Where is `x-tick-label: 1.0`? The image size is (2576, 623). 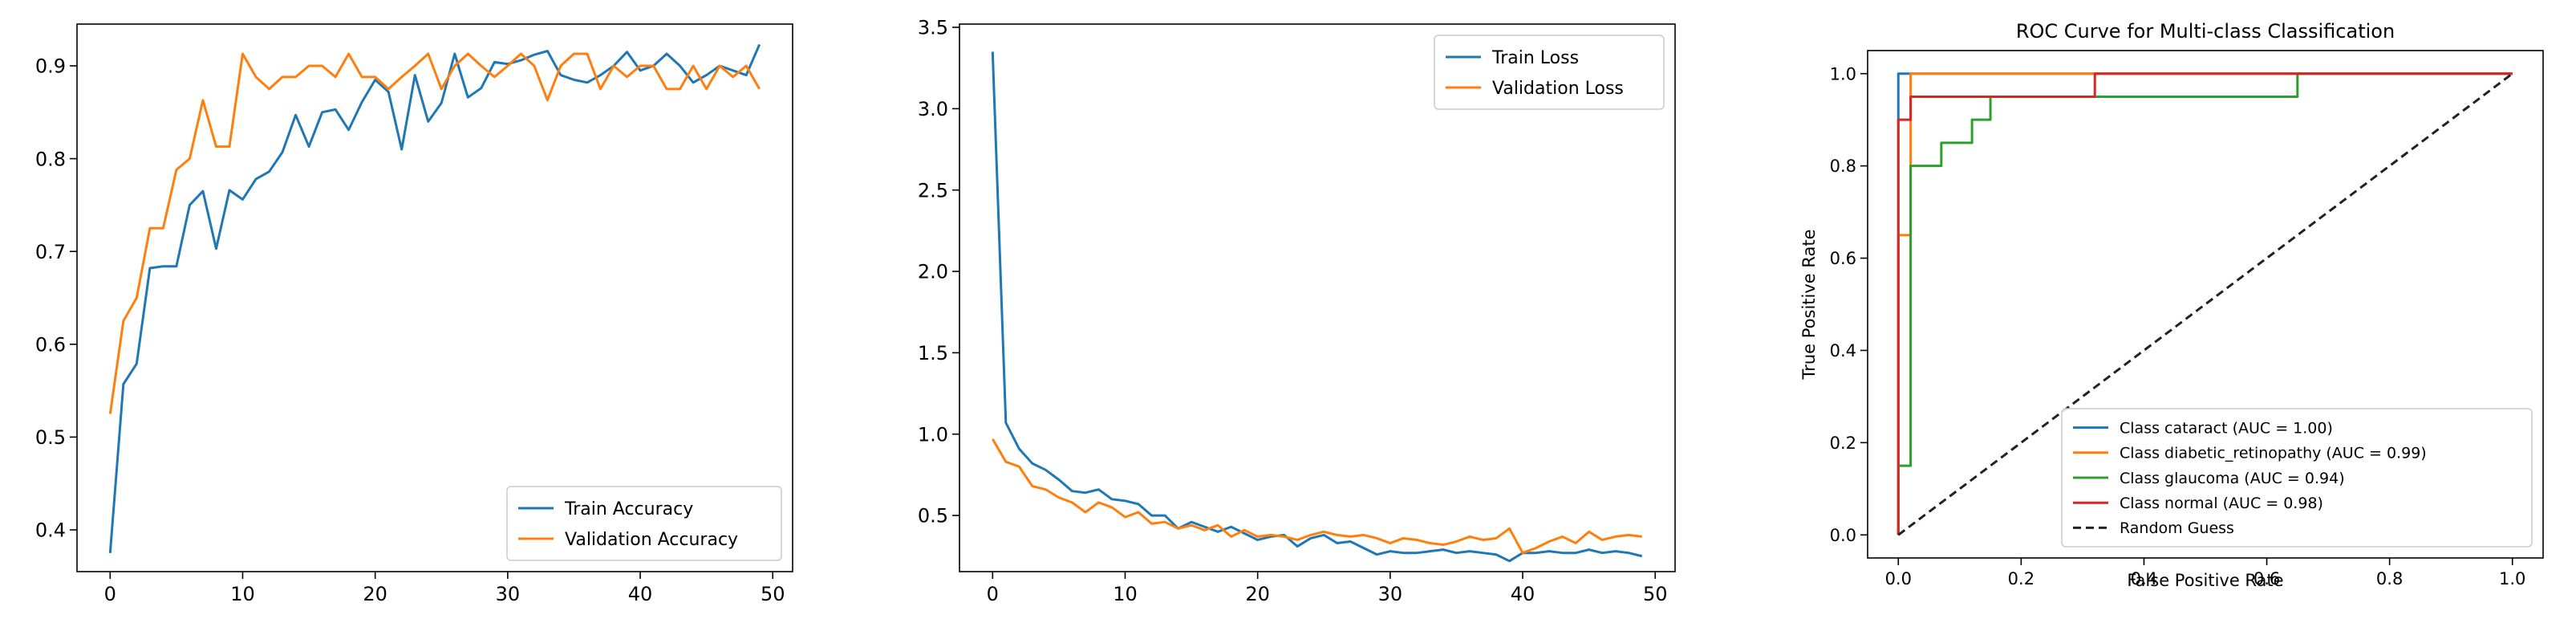 x-tick-label: 1.0 is located at coordinates (2512, 578).